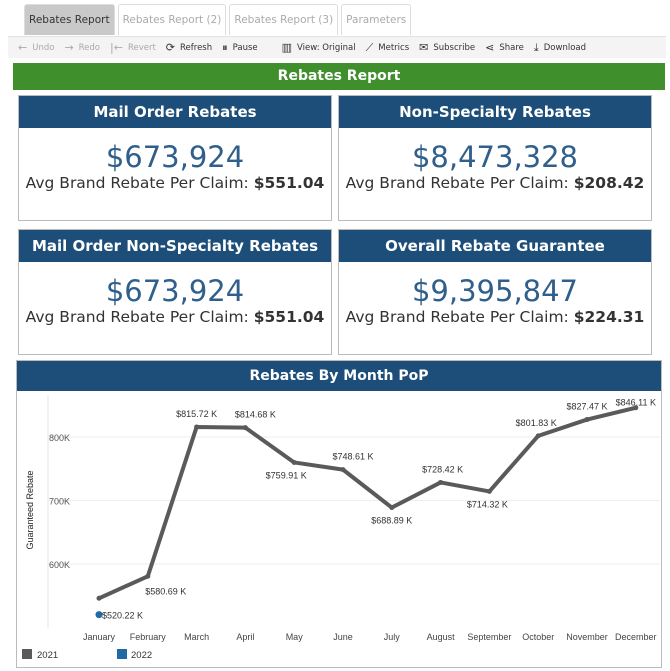 This screenshot has width=670, height=671. Describe the element at coordinates (565, 47) in the screenshot. I see `toolbar-label: Download` at that location.